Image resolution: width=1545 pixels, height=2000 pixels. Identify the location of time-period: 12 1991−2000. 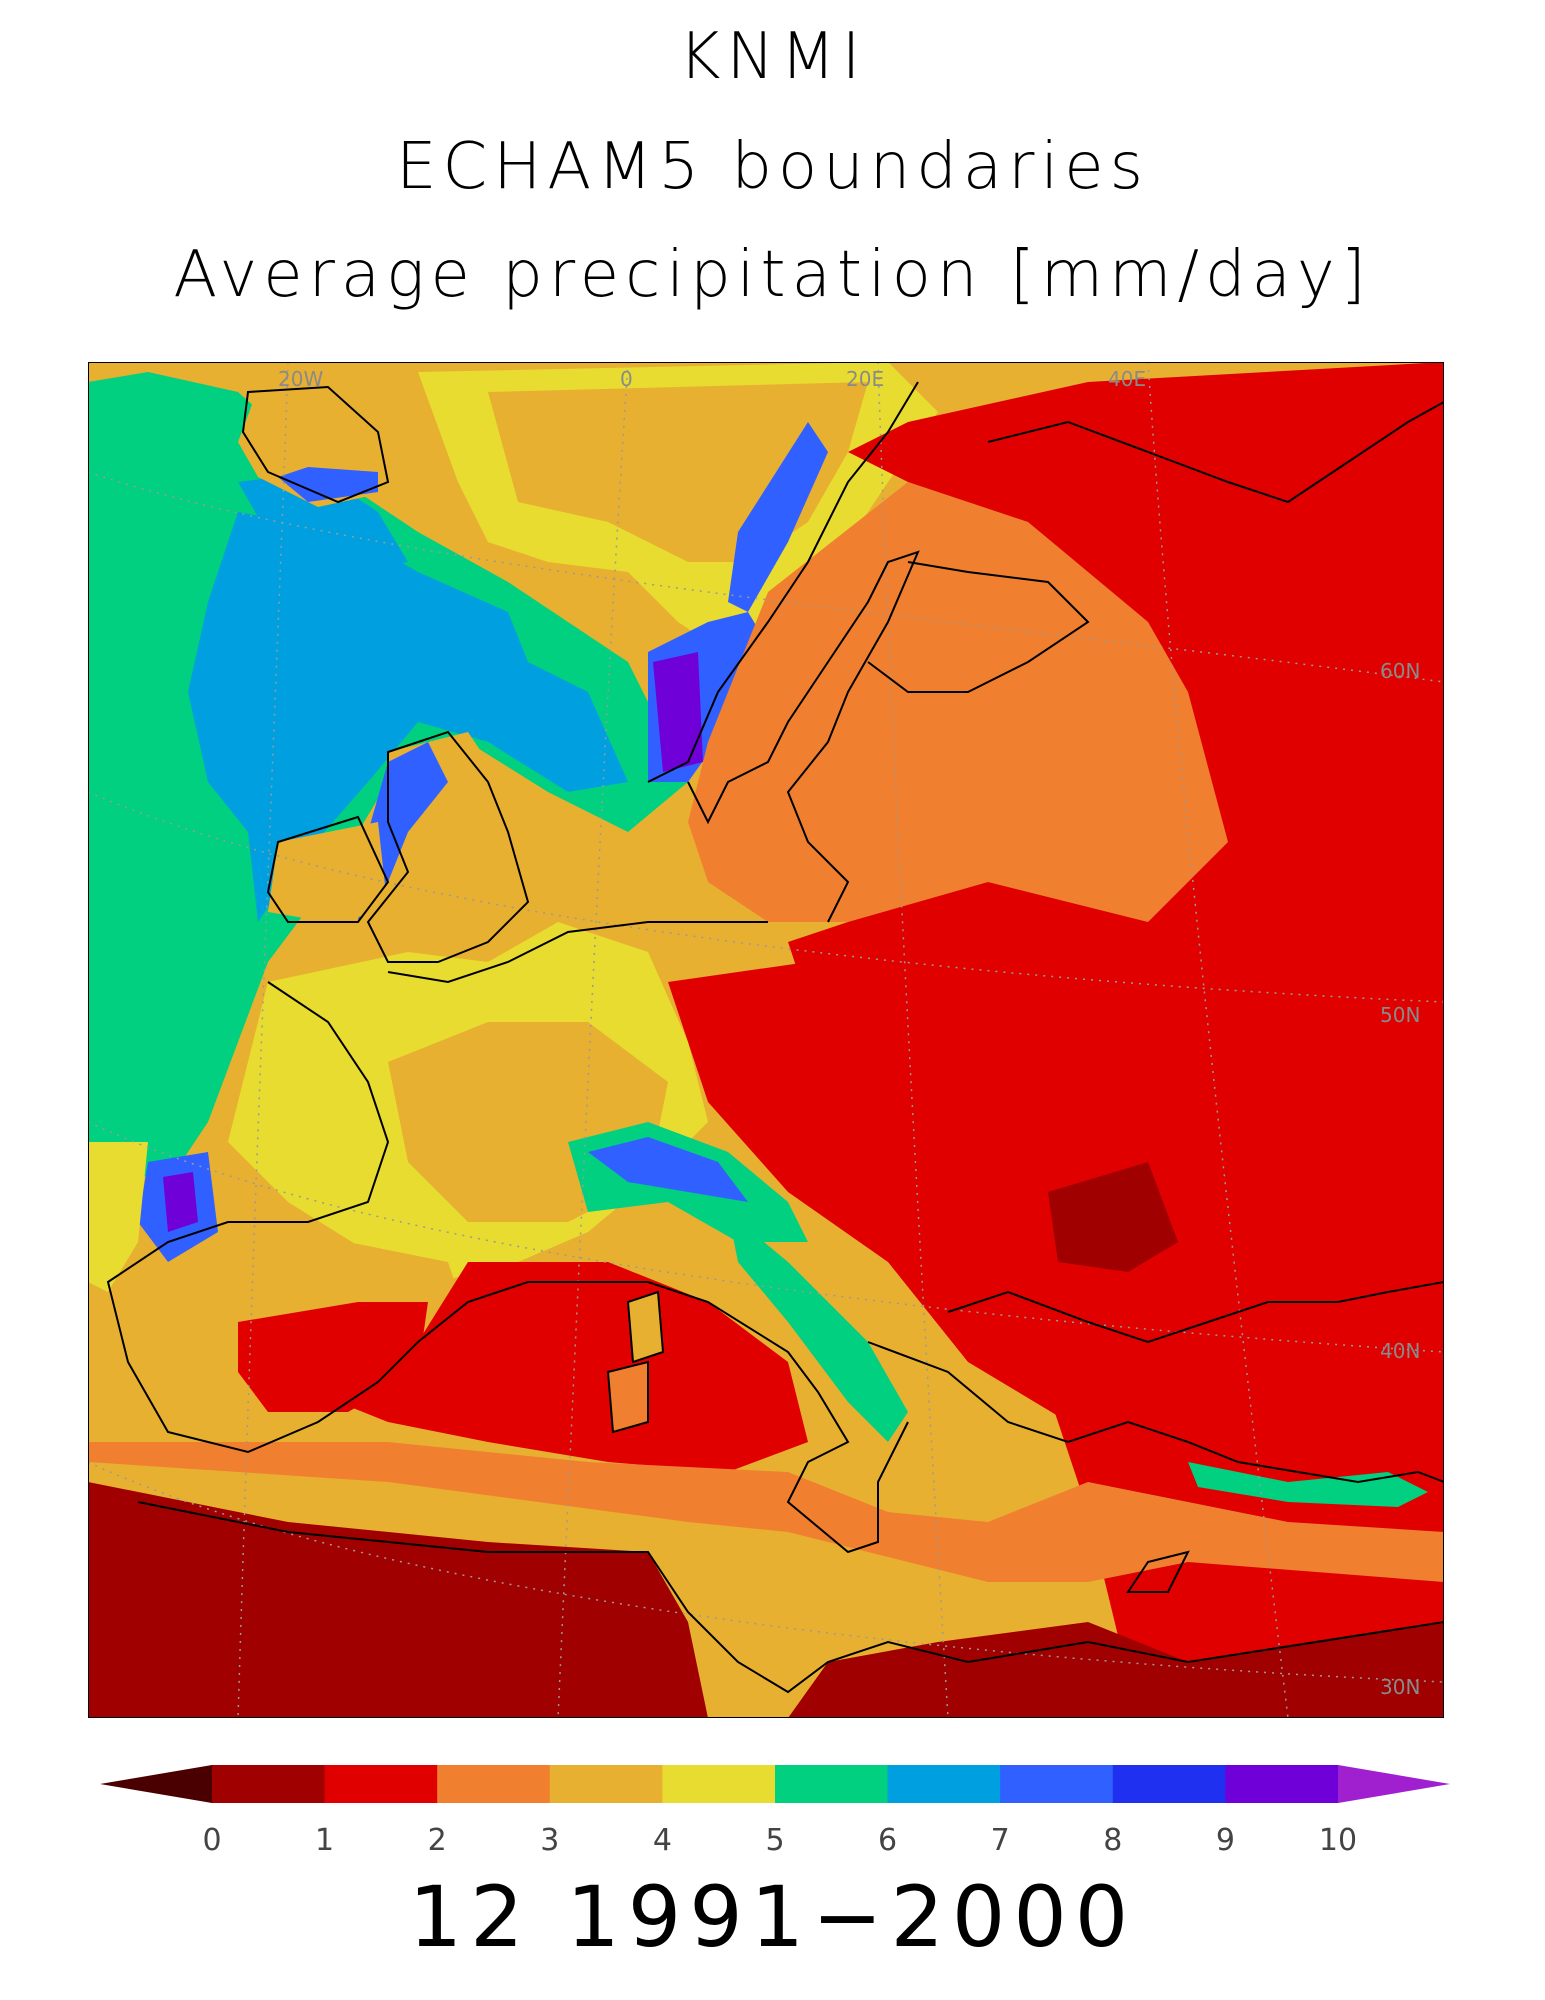
(772, 1917).